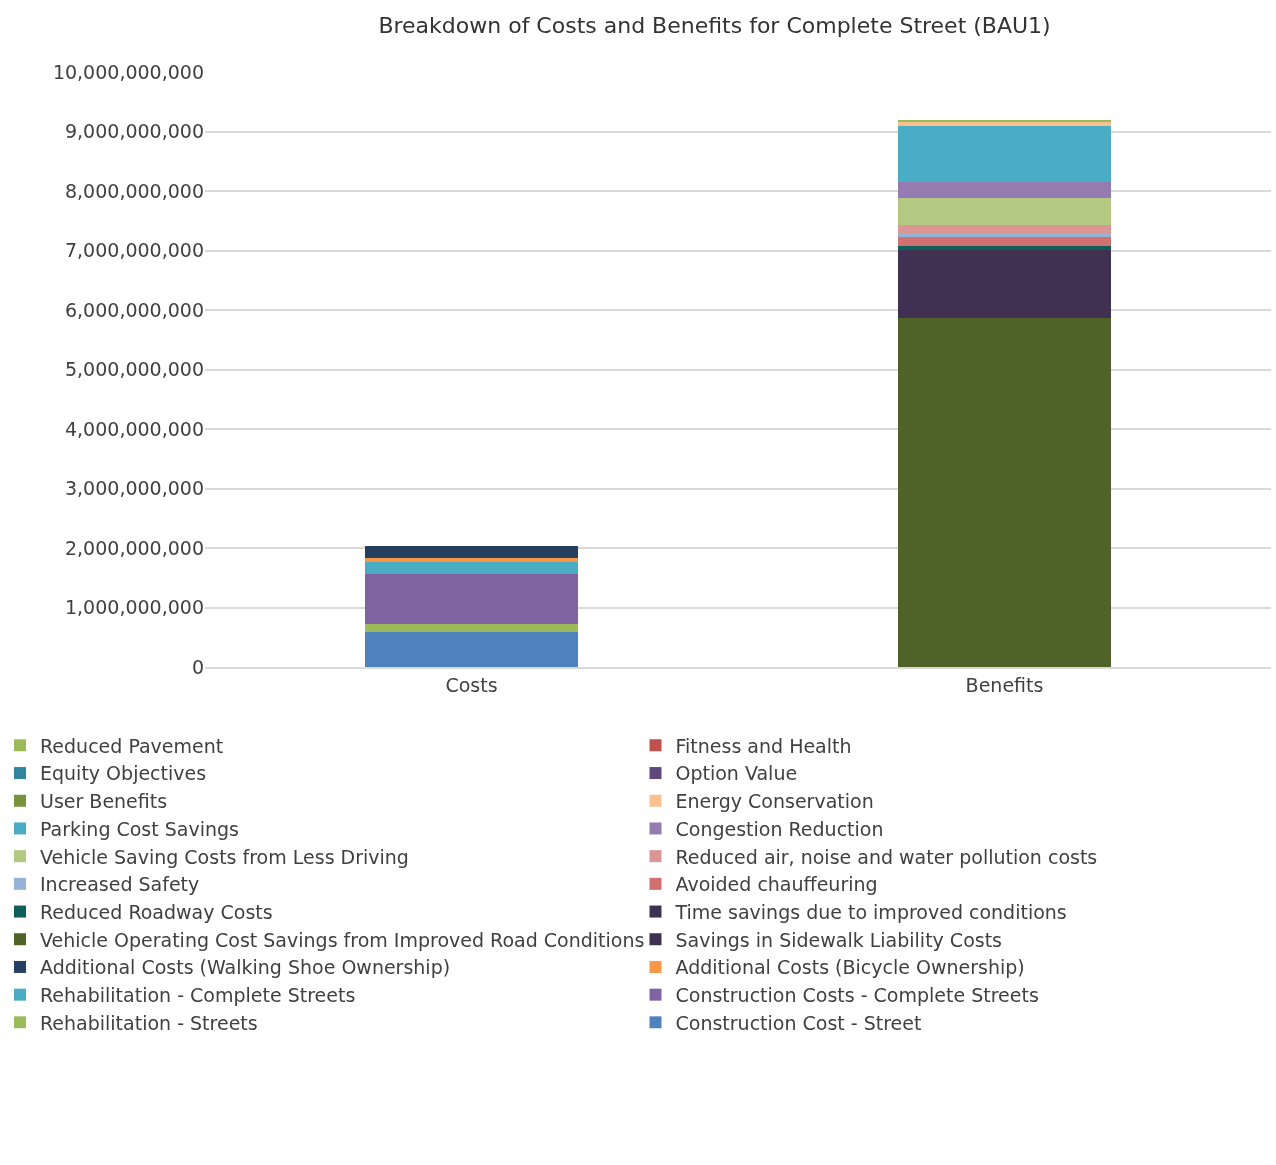 The height and width of the screenshot is (1165, 1276). What do you see at coordinates (134, 488) in the screenshot?
I see `y-tick-label: 3,000,000,000` at bounding box center [134, 488].